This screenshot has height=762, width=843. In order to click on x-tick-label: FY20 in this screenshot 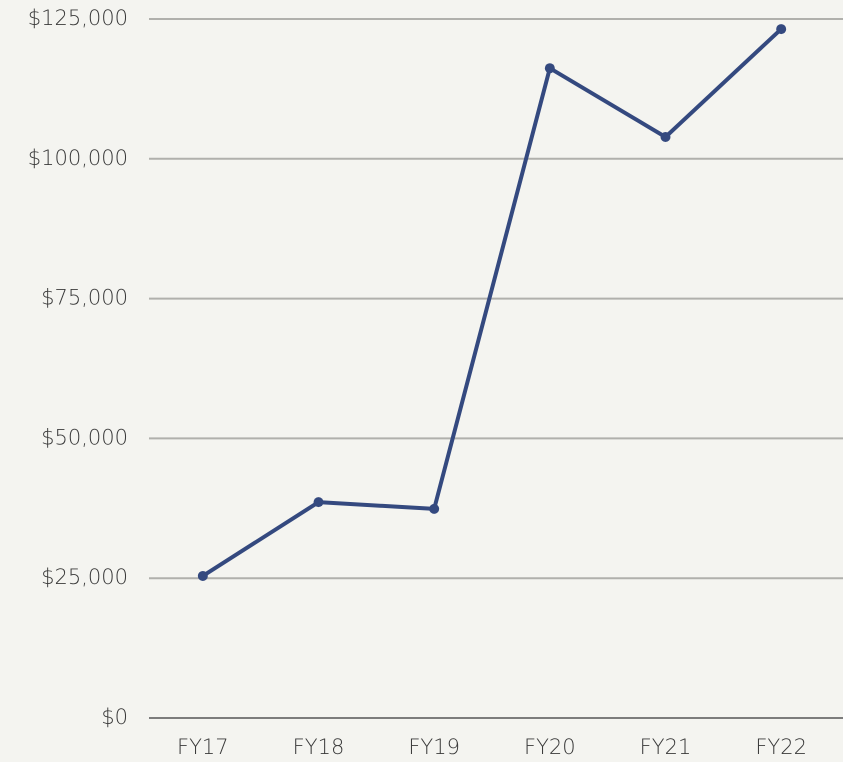, I will do `click(550, 747)`.